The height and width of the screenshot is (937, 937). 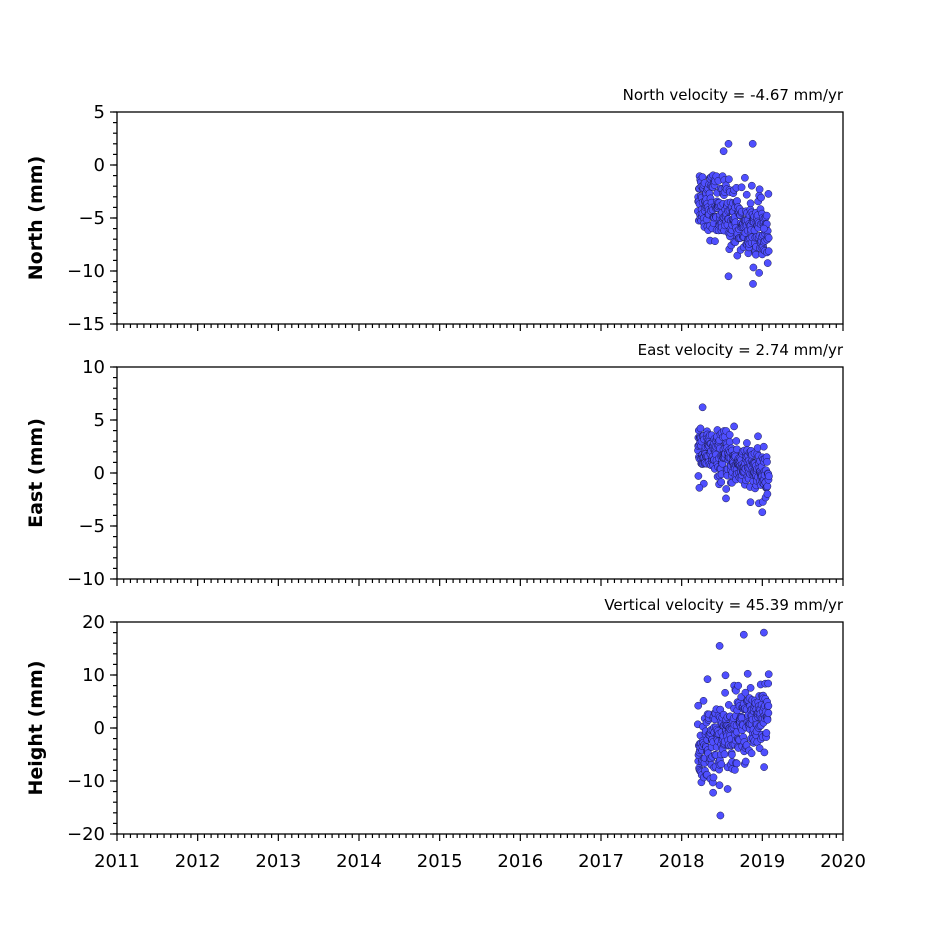 What do you see at coordinates (733, 724) in the screenshot?
I see `height-data-points` at bounding box center [733, 724].